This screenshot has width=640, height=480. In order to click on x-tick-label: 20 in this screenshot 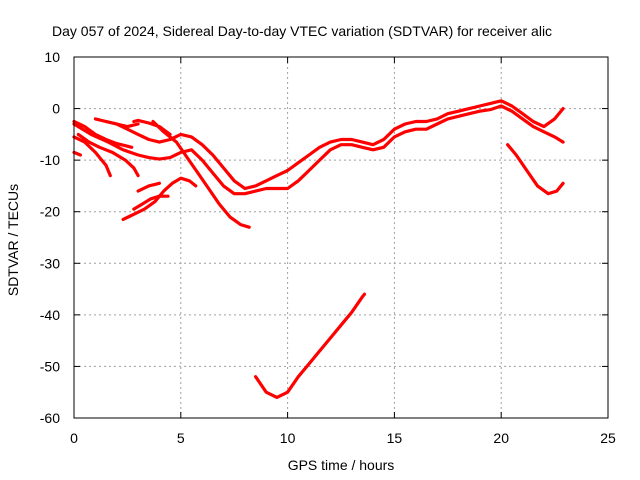, I will do `click(501, 438)`.